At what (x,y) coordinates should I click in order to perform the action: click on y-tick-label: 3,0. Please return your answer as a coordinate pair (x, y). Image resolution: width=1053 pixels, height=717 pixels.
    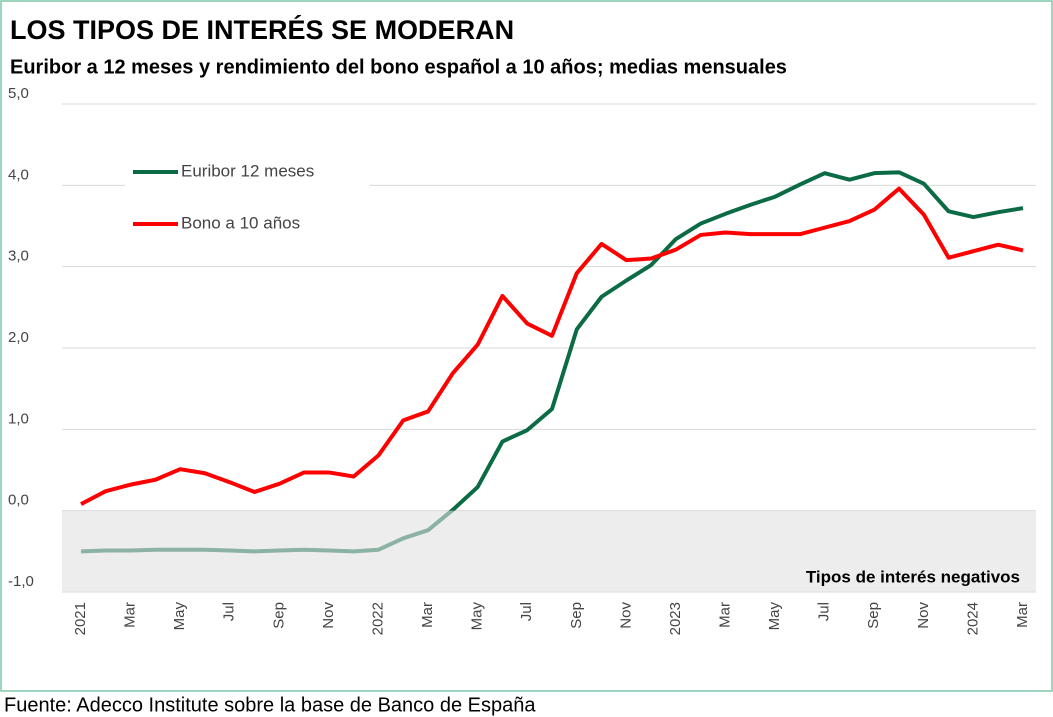
    Looking at the image, I should click on (18, 256).